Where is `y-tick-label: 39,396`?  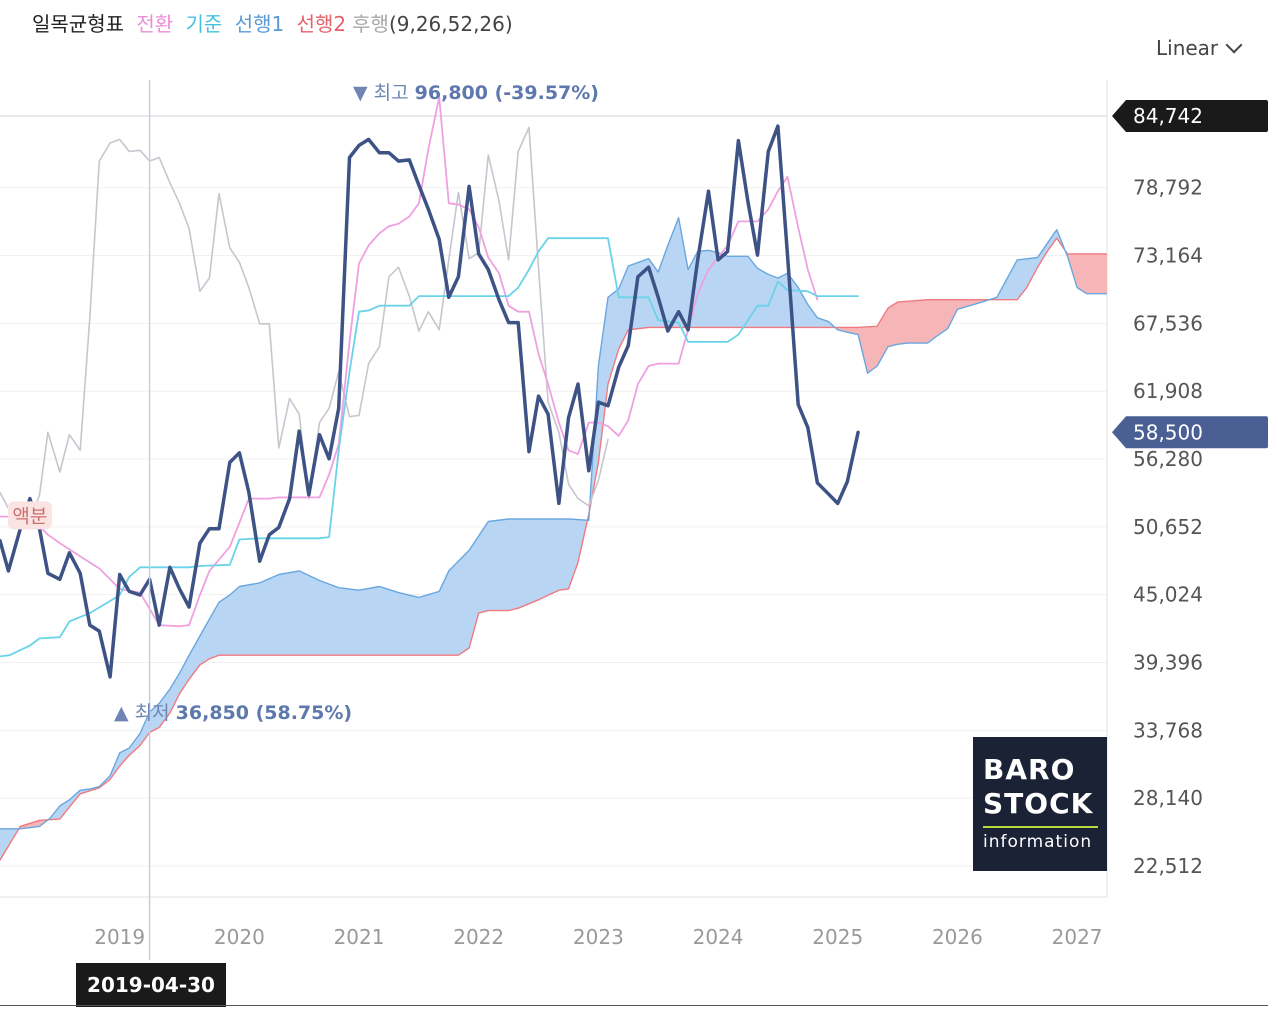 y-tick-label: 39,396 is located at coordinates (1168, 663).